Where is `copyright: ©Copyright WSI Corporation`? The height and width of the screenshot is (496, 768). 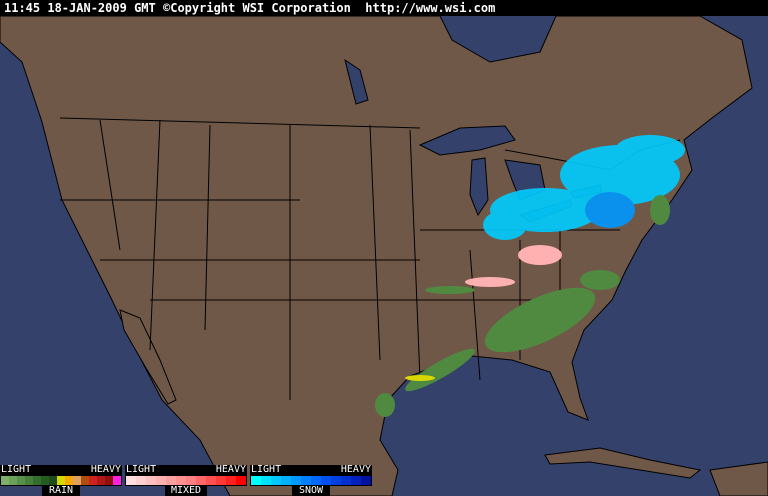 copyright: ©Copyright WSI Corporation is located at coordinates (257, 8).